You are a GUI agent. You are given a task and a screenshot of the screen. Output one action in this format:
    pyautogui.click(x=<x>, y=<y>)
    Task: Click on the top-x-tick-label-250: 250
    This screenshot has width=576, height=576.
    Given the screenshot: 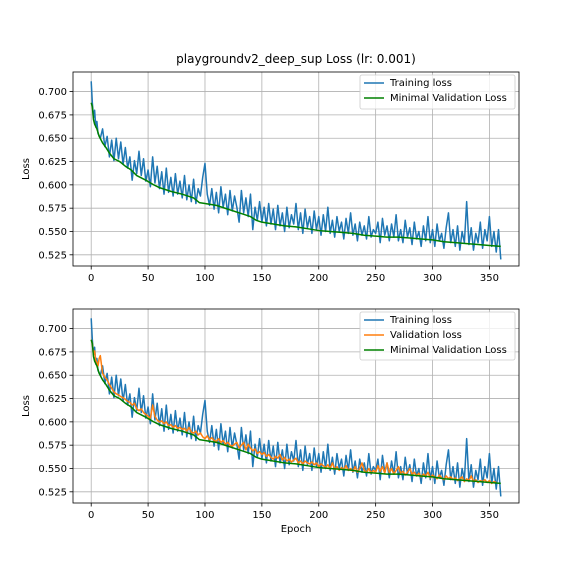 What is the action you would take?
    pyautogui.click(x=375, y=278)
    